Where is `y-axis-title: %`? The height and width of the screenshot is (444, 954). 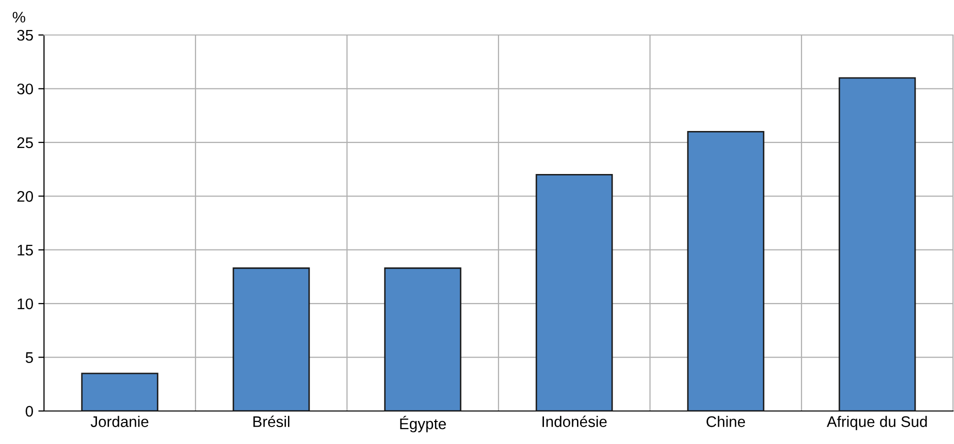 y-axis-title: % is located at coordinates (19, 17).